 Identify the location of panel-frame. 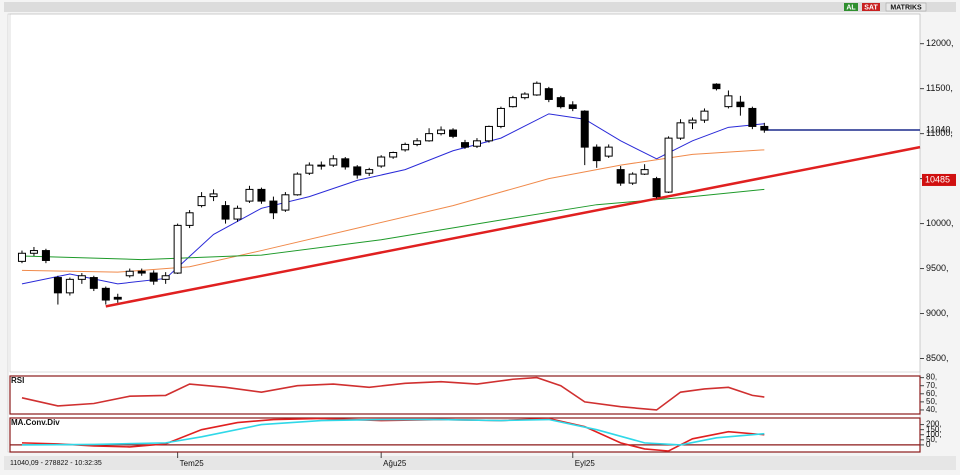
(465, 395).